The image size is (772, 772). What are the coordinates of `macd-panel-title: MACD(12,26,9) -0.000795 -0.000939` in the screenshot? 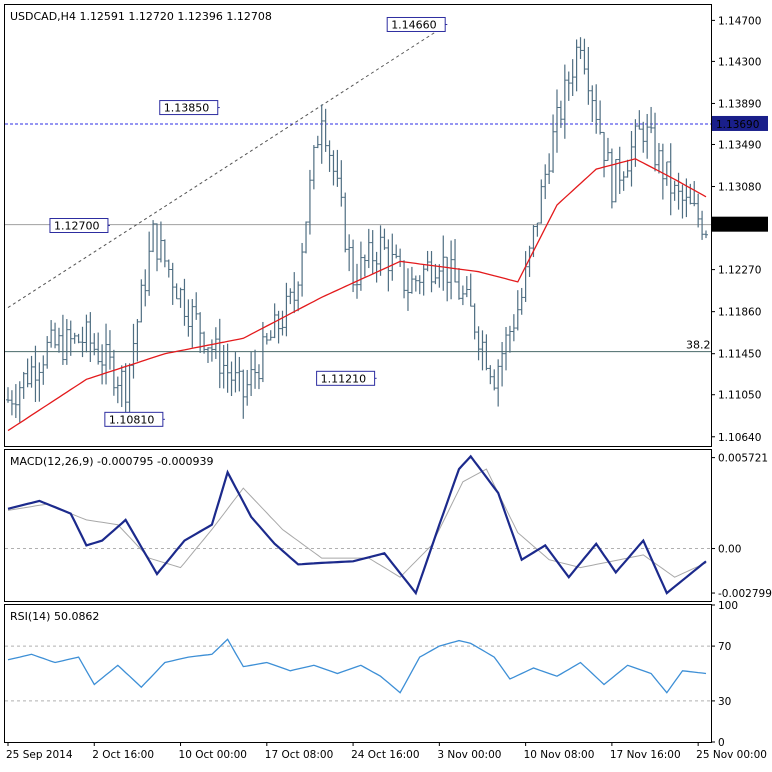 It's located at (111, 461).